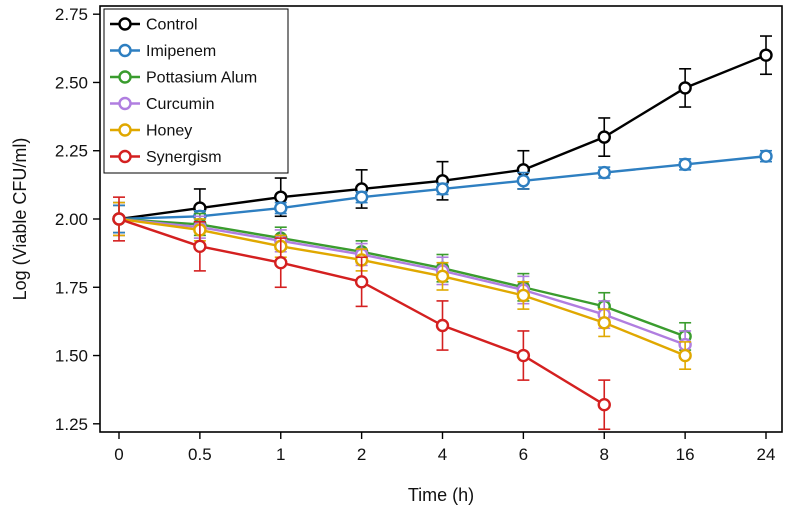  What do you see at coordinates (604, 454) in the screenshot?
I see `x-tick-label: 8` at bounding box center [604, 454].